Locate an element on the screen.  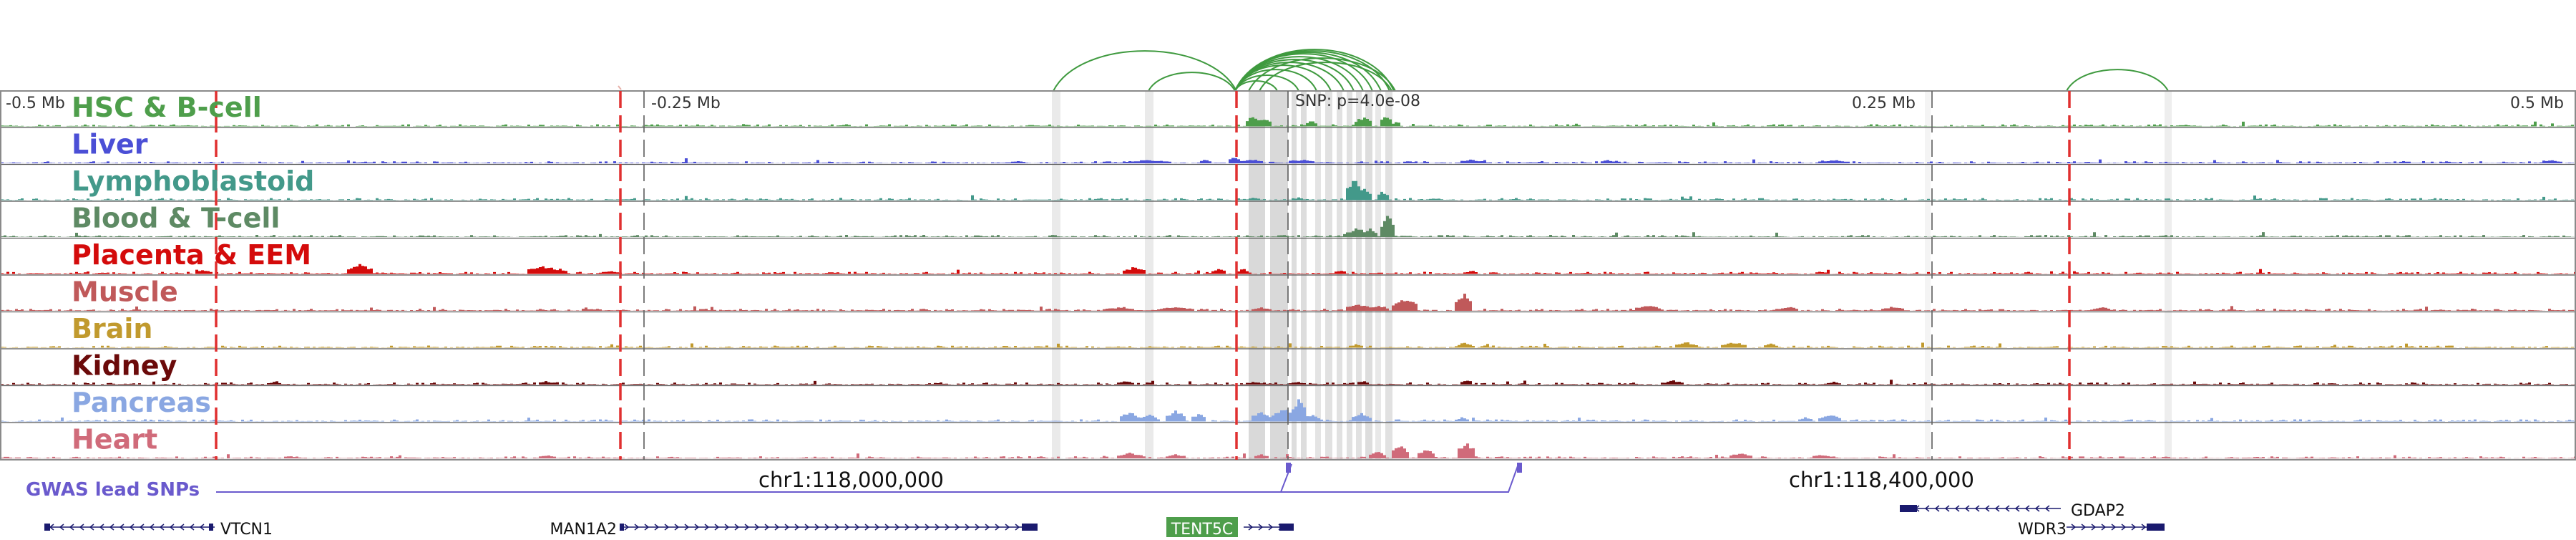
track-label-7: Brain is located at coordinates (112, 328).